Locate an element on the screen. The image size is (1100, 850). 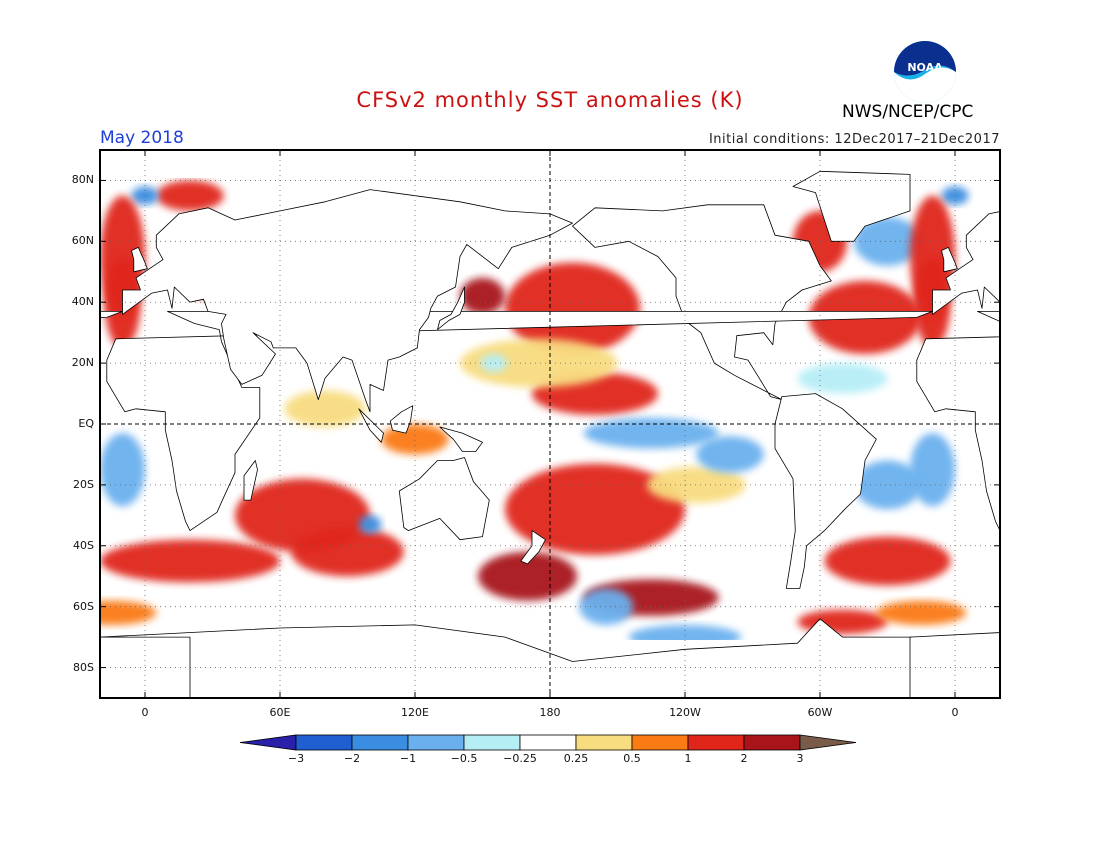
logo-text: NOAA is located at coordinates (925, 67).